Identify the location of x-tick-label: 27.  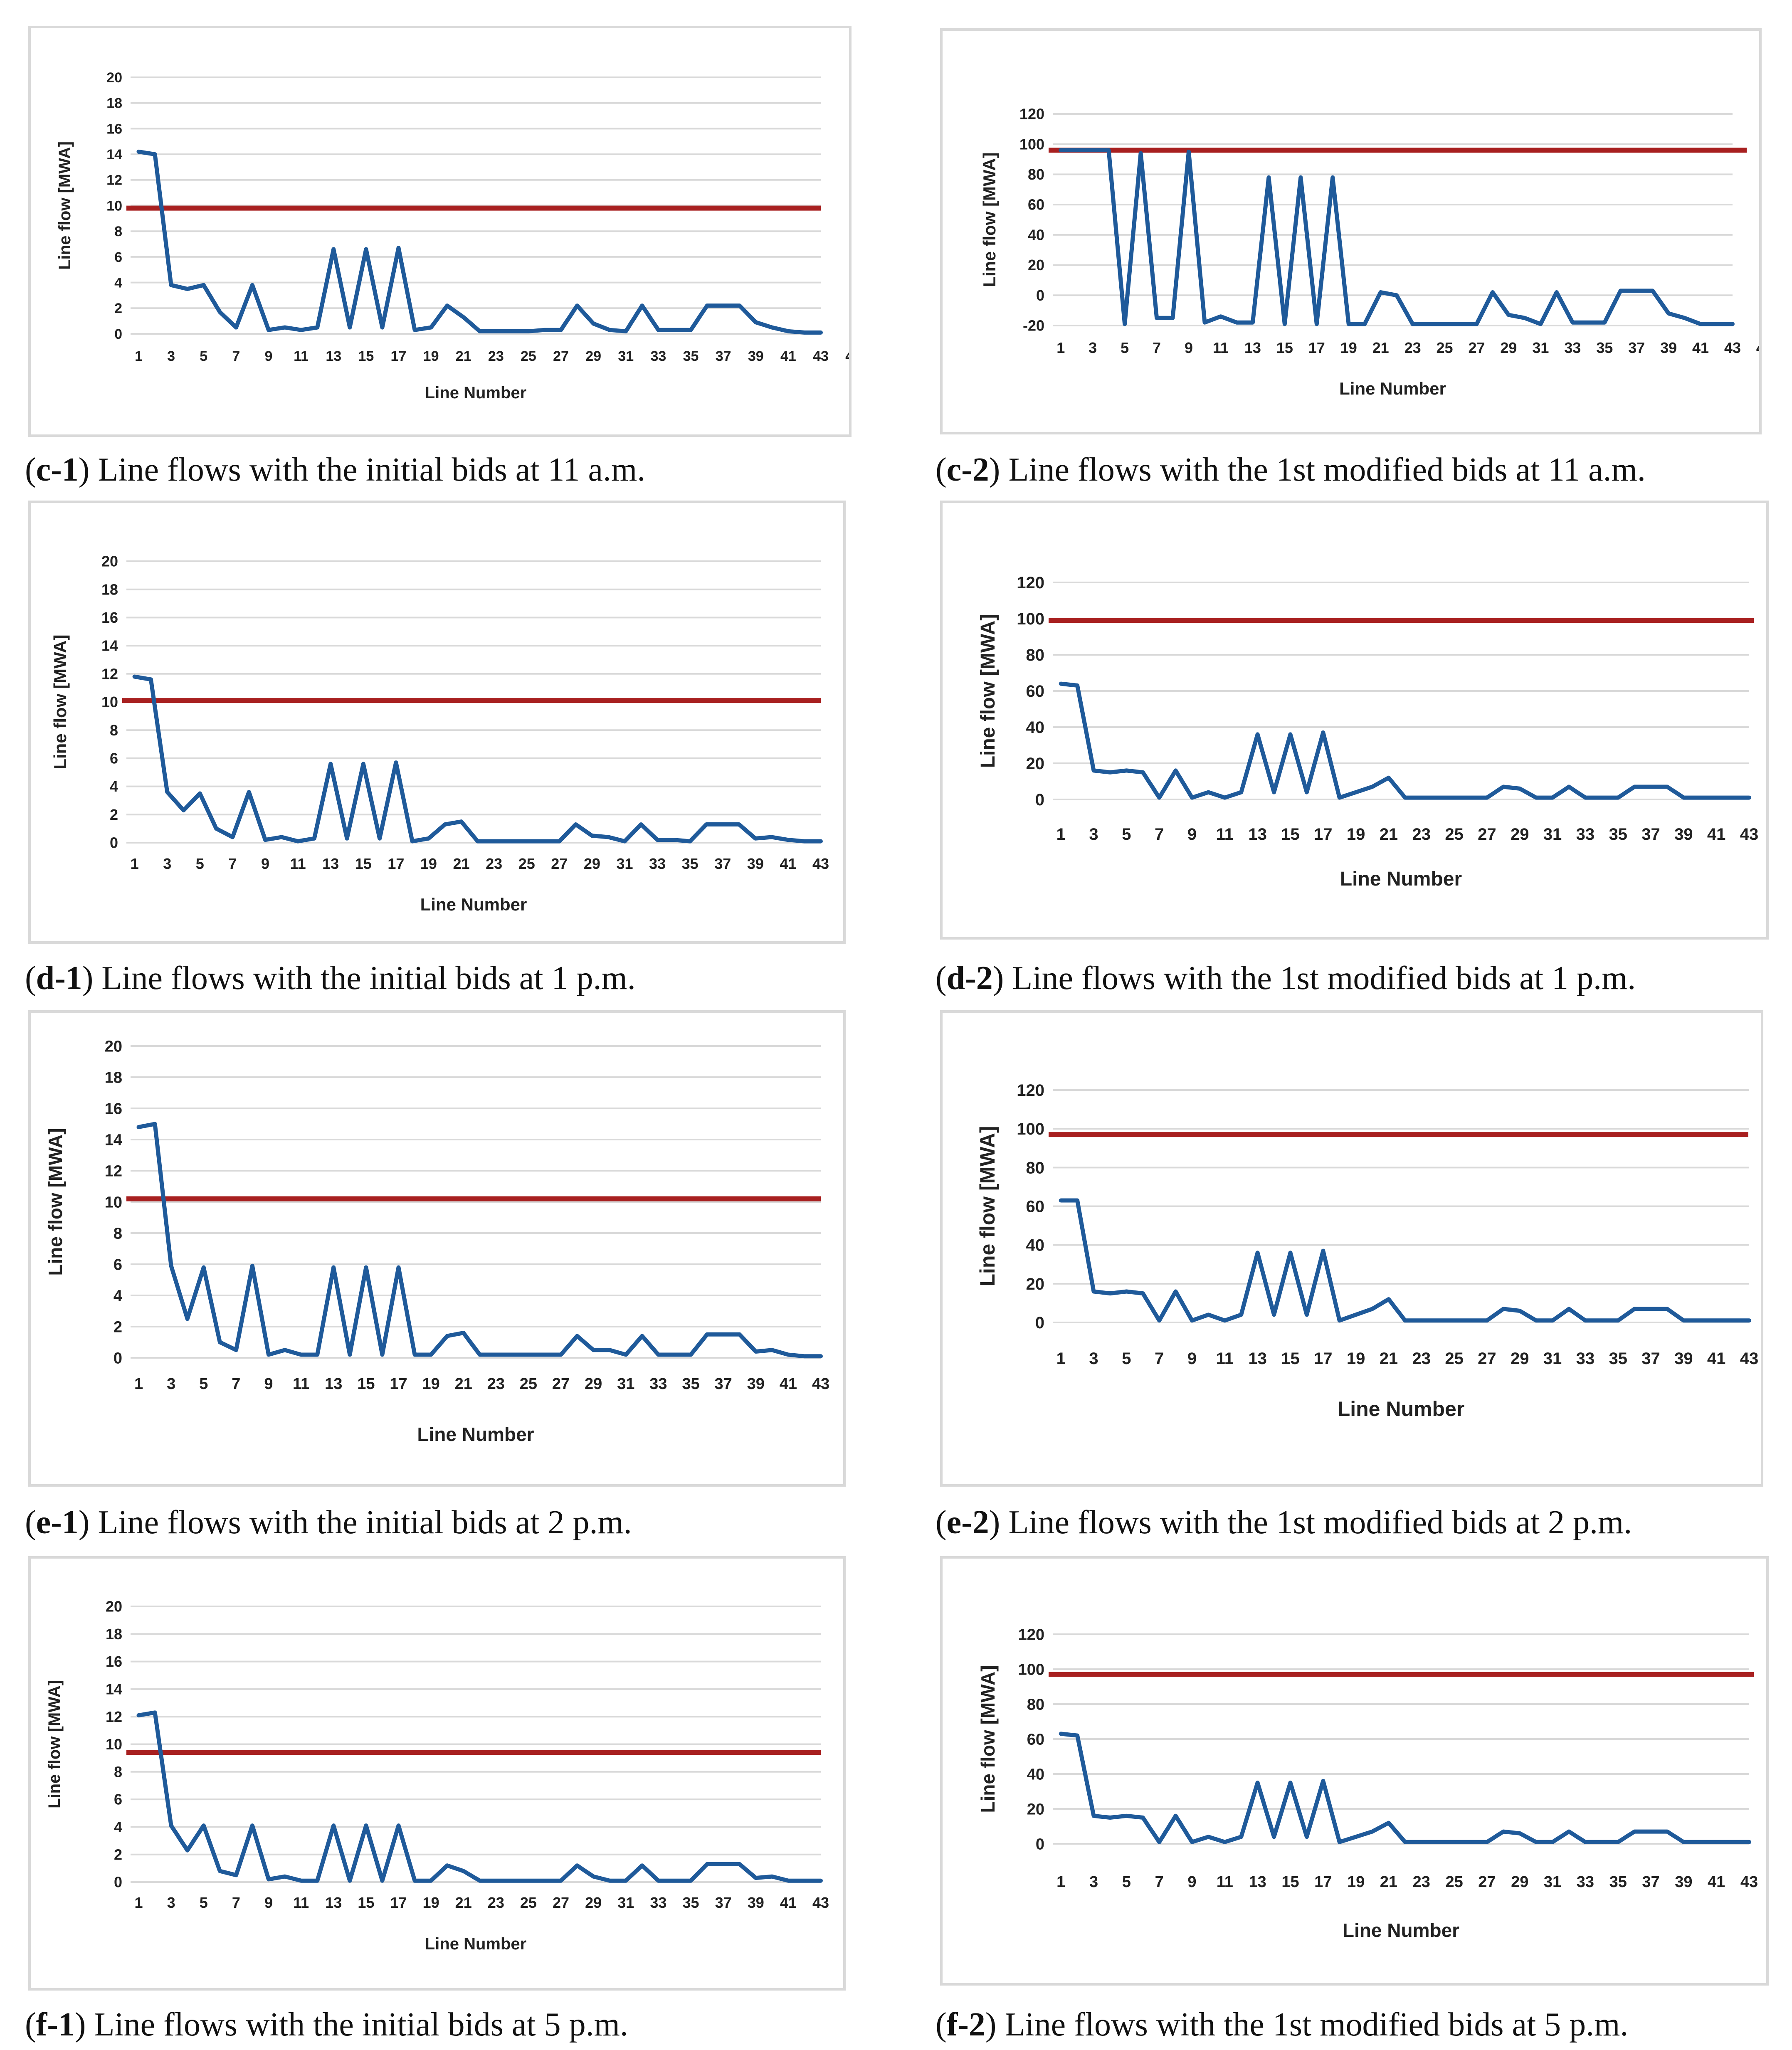
(1487, 1882).